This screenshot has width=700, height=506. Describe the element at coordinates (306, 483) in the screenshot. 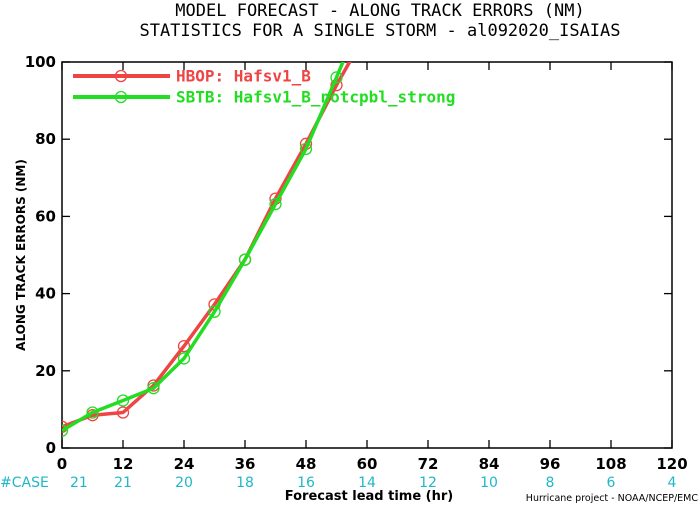

I see `case-count: 16` at that location.